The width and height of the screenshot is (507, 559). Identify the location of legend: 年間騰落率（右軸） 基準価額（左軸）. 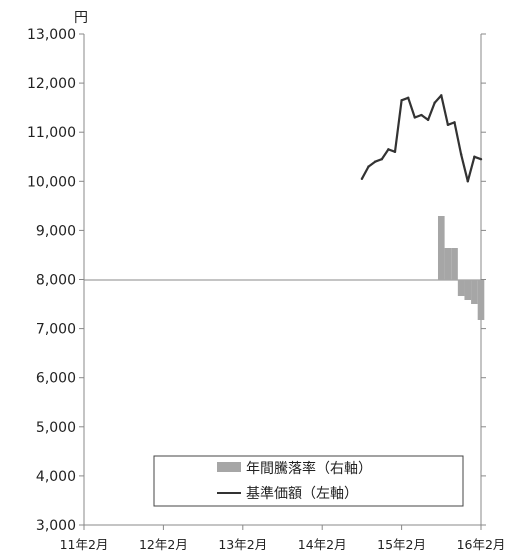
(308, 481).